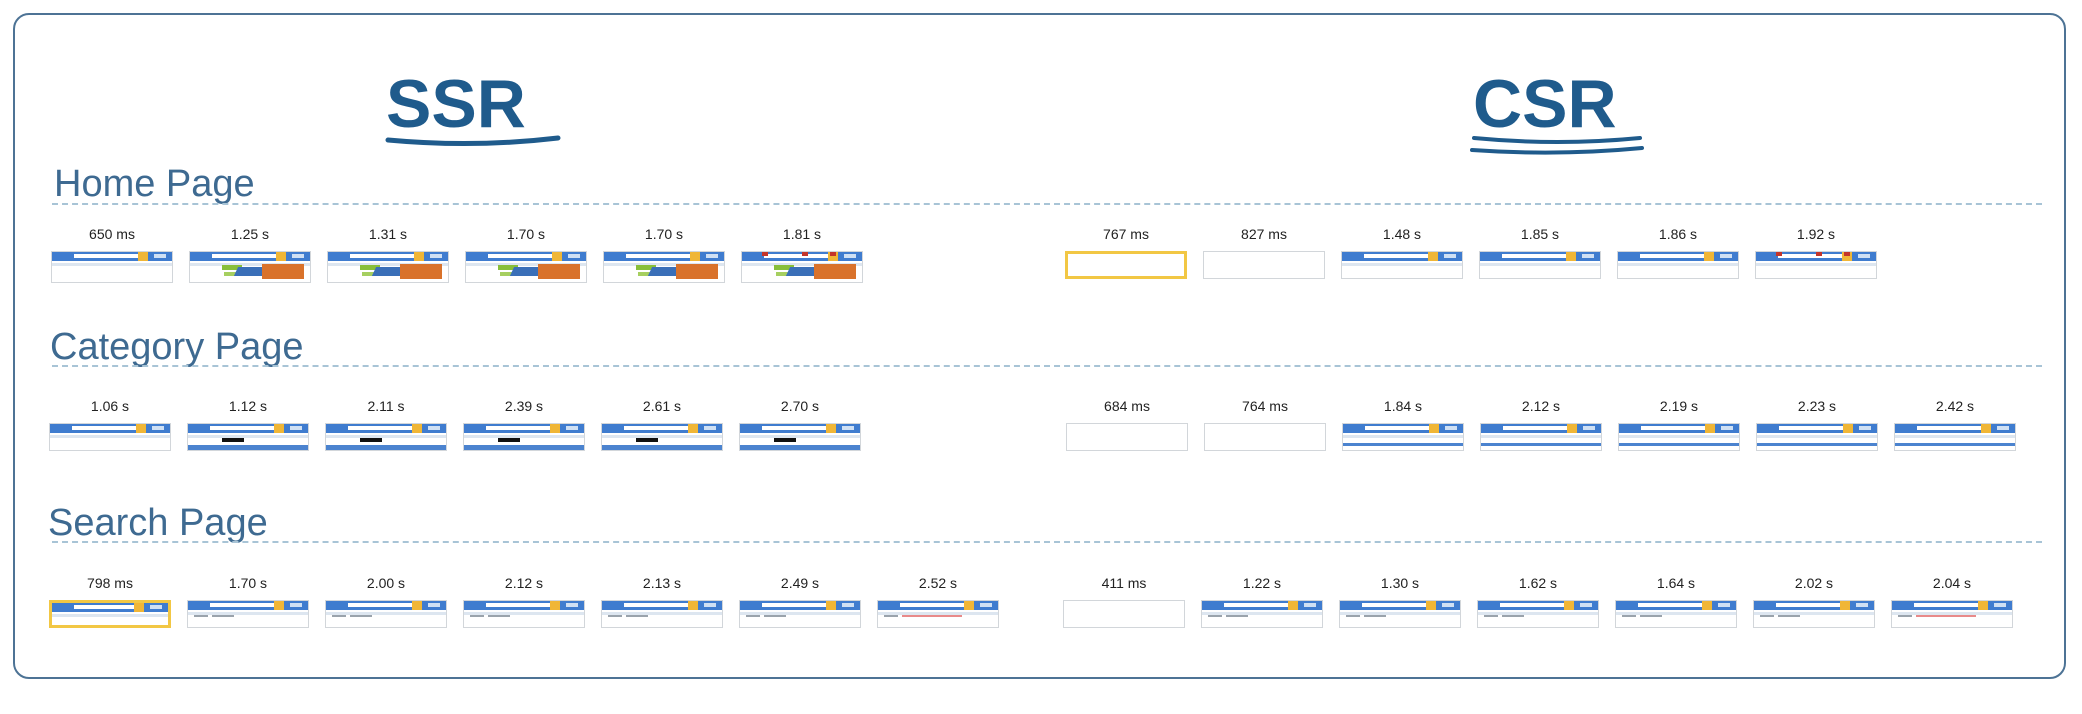 The height and width of the screenshot is (714, 2082). I want to click on frame-timestamp: 684 ms, so click(1127, 406).